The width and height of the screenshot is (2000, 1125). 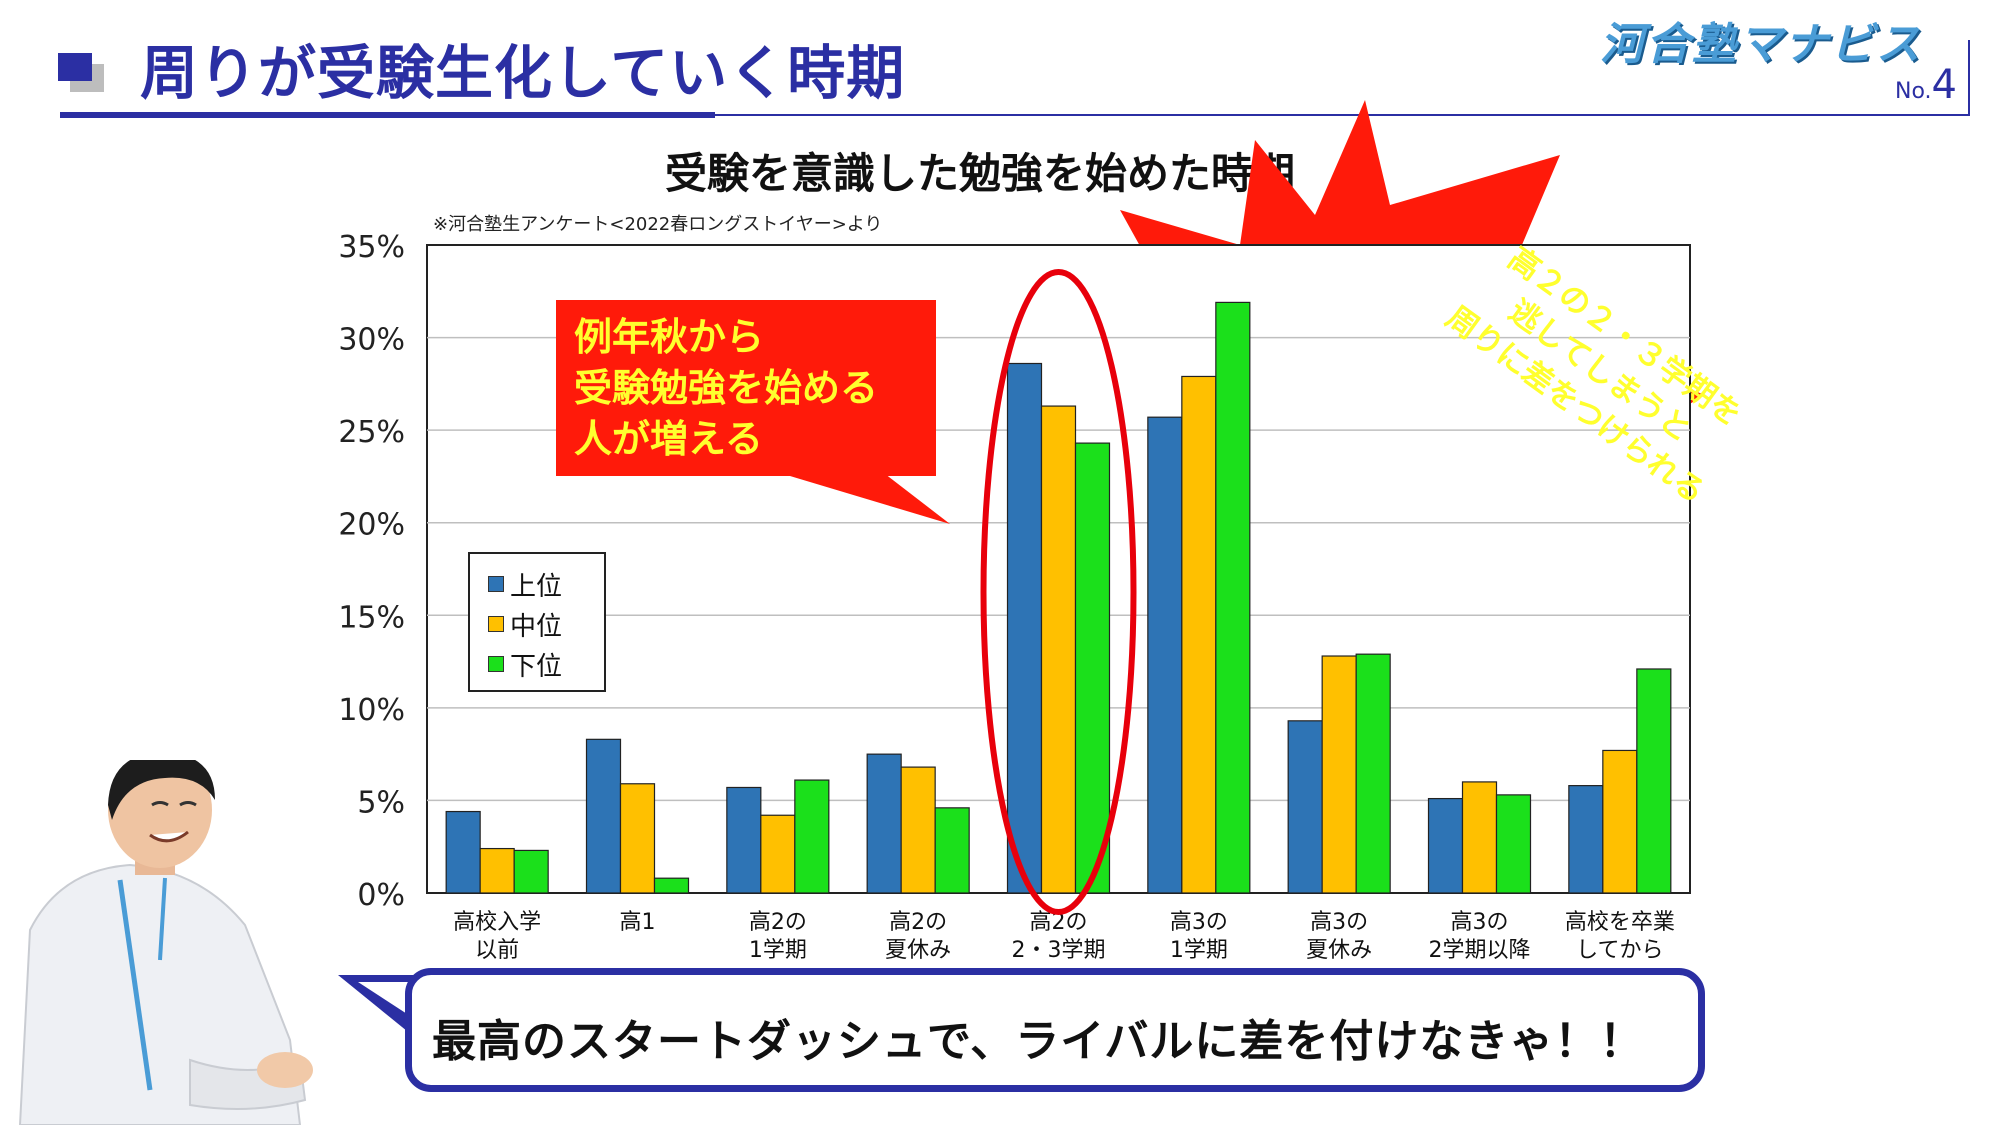 What do you see at coordinates (1480, 950) in the screenshot?
I see `x-tick-label: 2学期以降` at bounding box center [1480, 950].